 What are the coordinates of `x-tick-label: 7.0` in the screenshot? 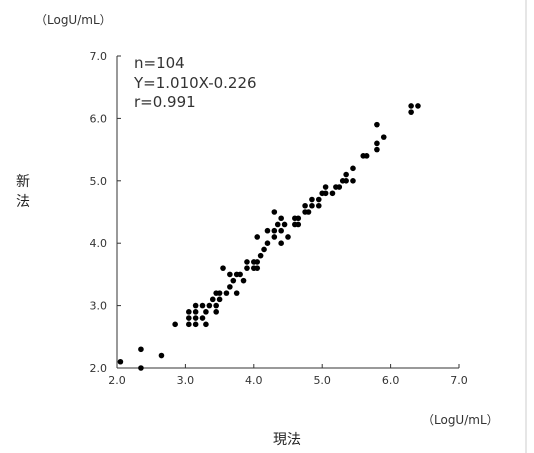 It's located at (459, 380).